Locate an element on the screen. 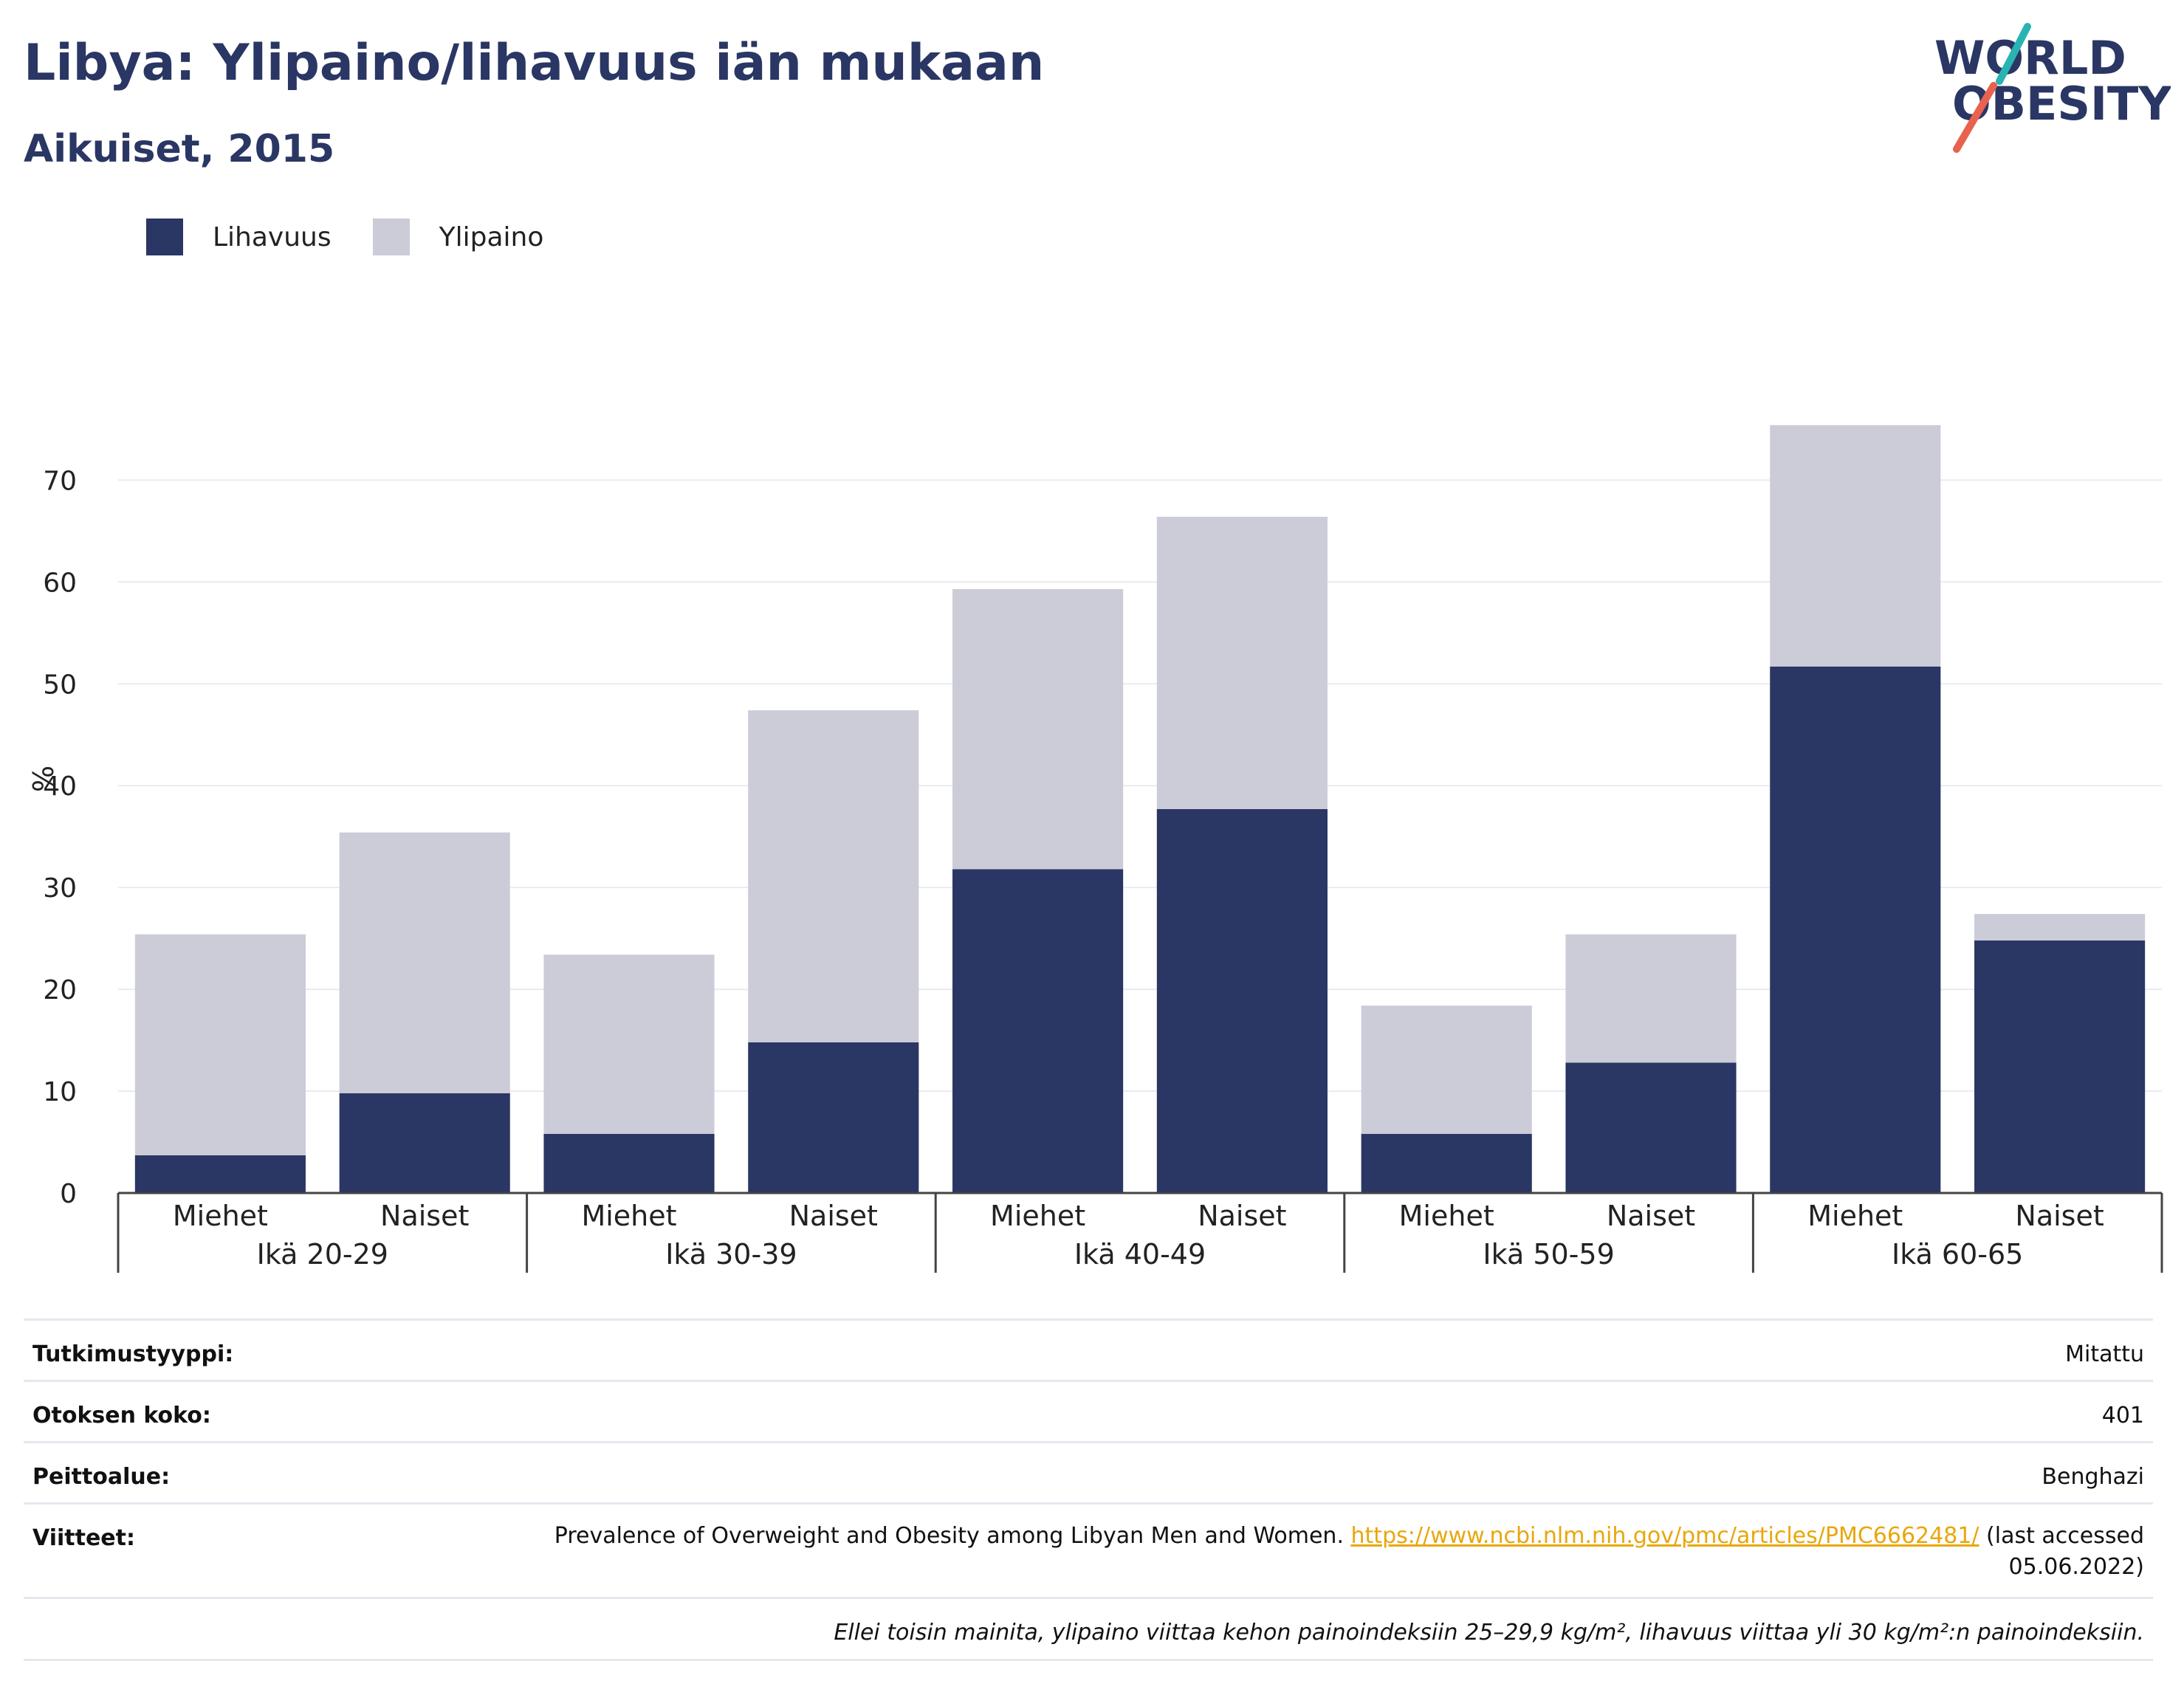 The height and width of the screenshot is (1695, 2184). logo-line1: WORLD is located at coordinates (2030, 58).